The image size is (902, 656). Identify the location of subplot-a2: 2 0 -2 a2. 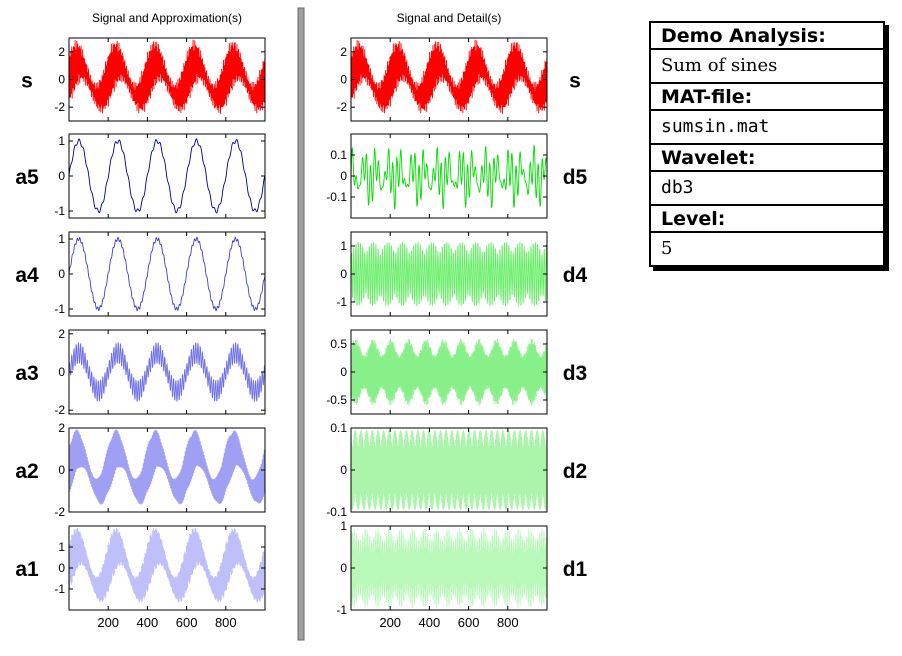
(140, 470).